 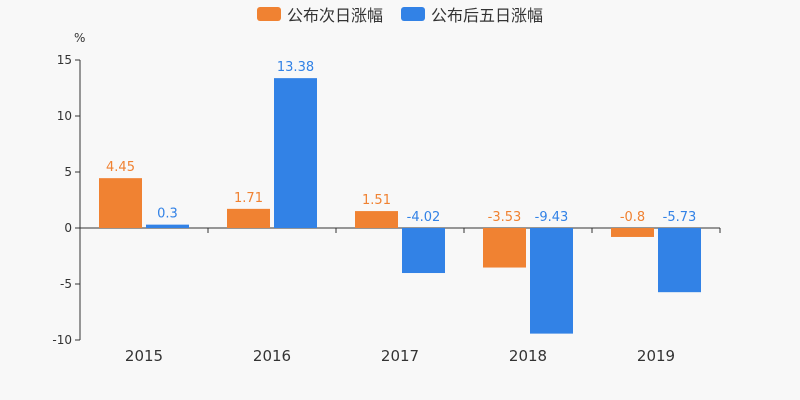 I want to click on legend: 公布次日涨幅 公布后五日涨幅, so click(x=400, y=14).